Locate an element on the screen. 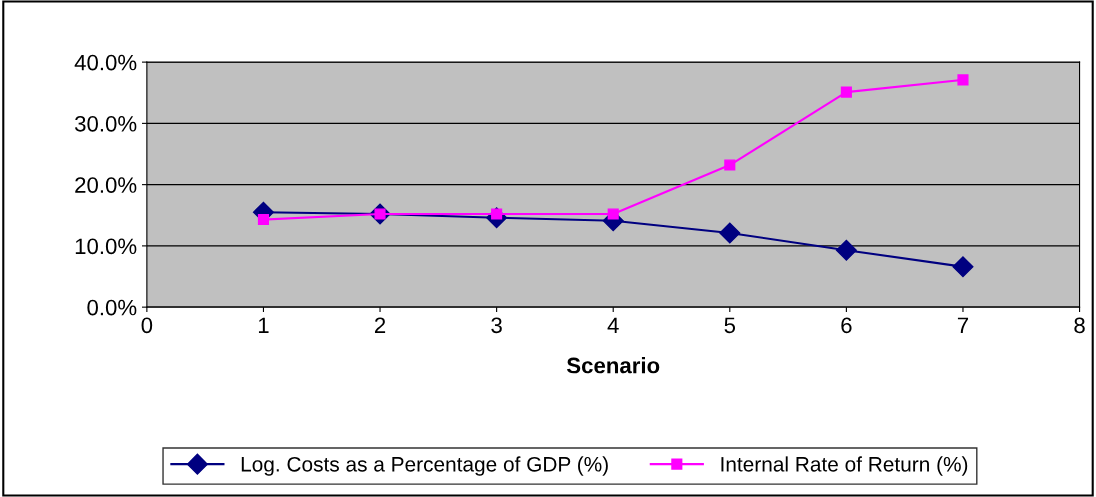  x-tick-label: 5 is located at coordinates (730, 325).